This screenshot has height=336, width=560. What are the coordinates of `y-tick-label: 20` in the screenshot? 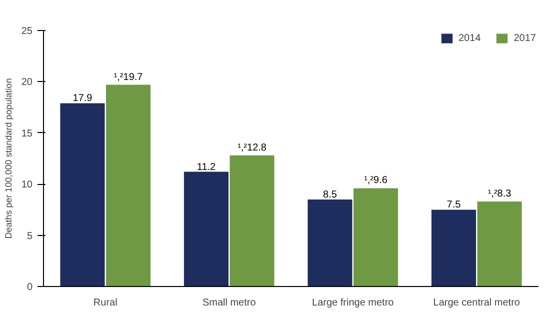 It's located at (27, 82).